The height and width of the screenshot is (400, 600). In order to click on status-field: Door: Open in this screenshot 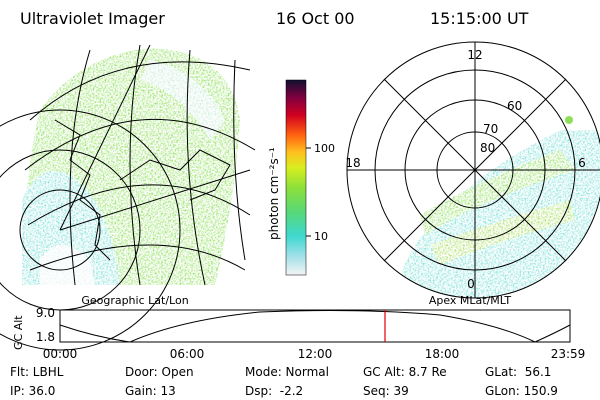, I will do `click(159, 372)`.